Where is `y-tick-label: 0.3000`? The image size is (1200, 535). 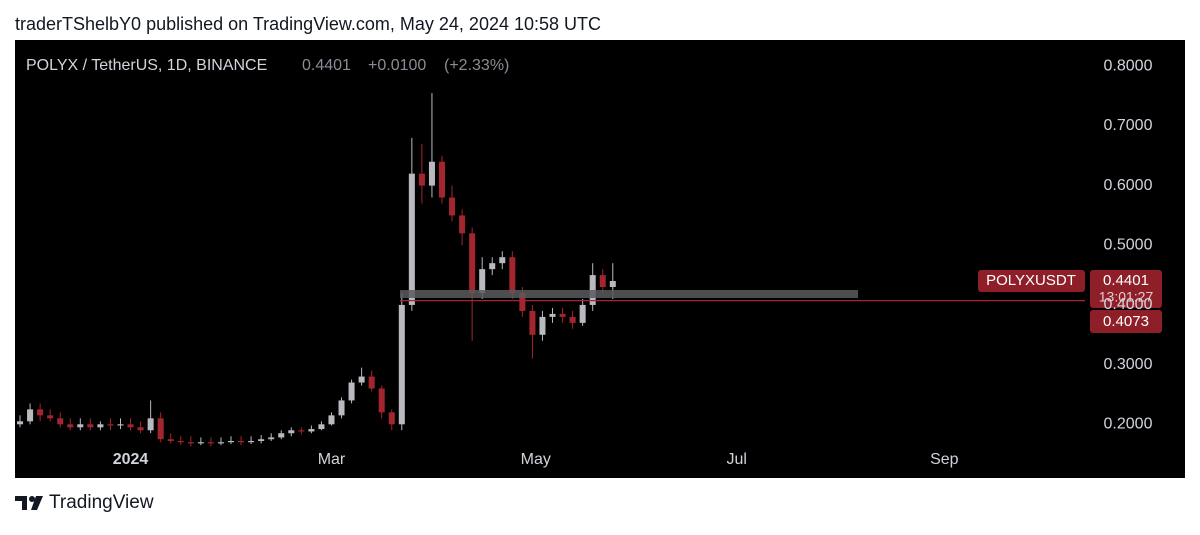 y-tick-label: 0.3000 is located at coordinates (1128, 364).